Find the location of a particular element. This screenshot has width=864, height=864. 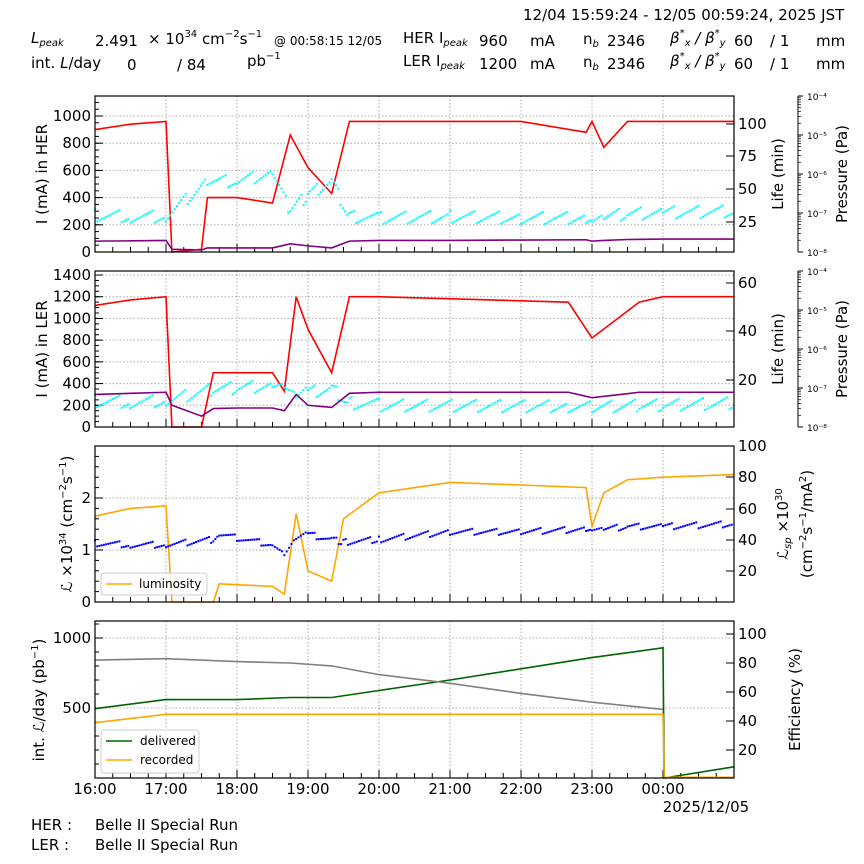

lpeak-symbol: L is located at coordinates (35, 38).